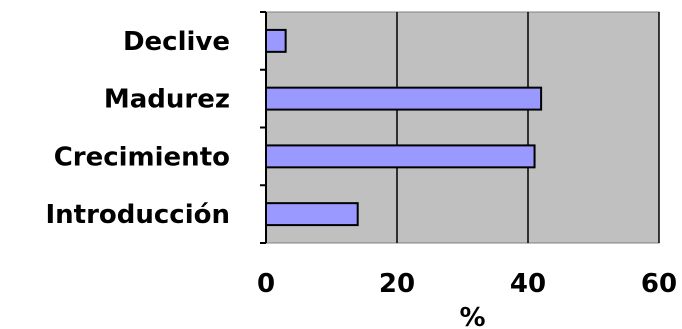 This screenshot has height=329, width=682. I want to click on y-axis, so click(263, 127).